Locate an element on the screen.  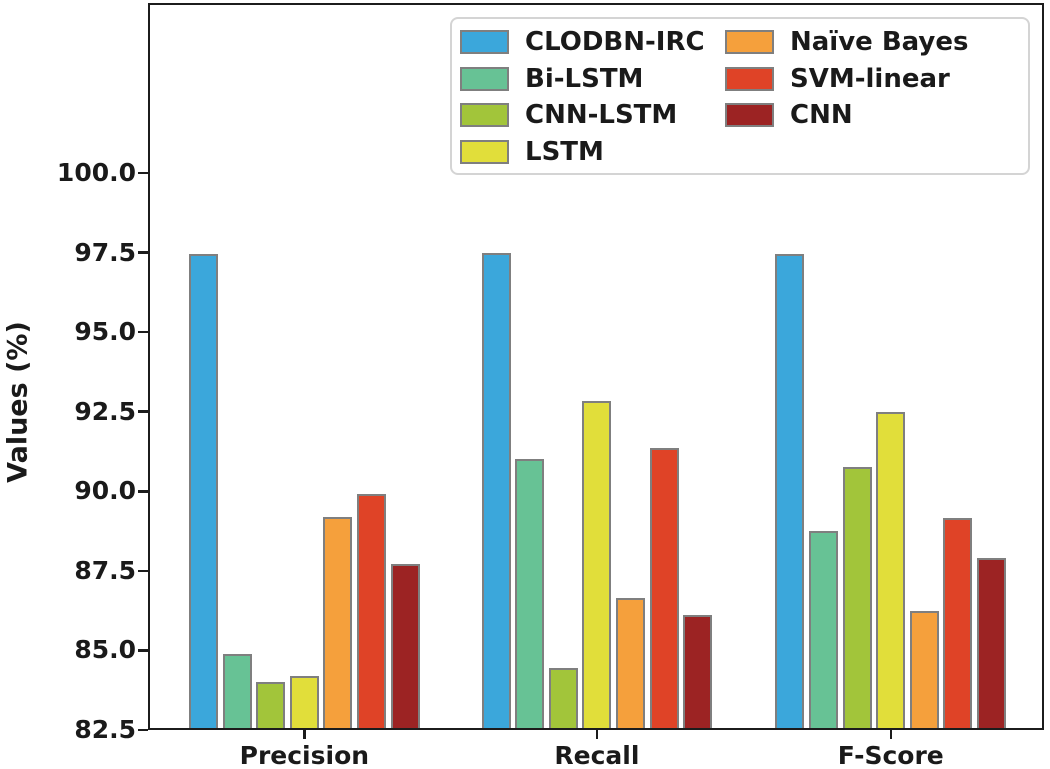
y-tick-label: 82.5 is located at coordinates (105, 729).